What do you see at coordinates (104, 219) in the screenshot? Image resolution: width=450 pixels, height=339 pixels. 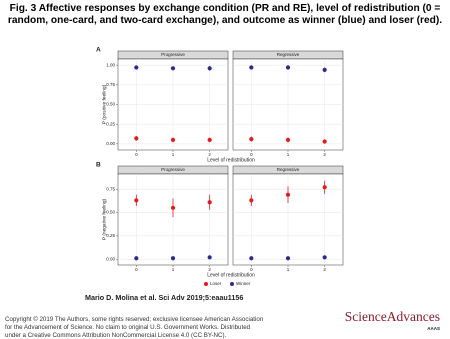 I see `y-axis-label: P (negative feeling)` at bounding box center [104, 219].